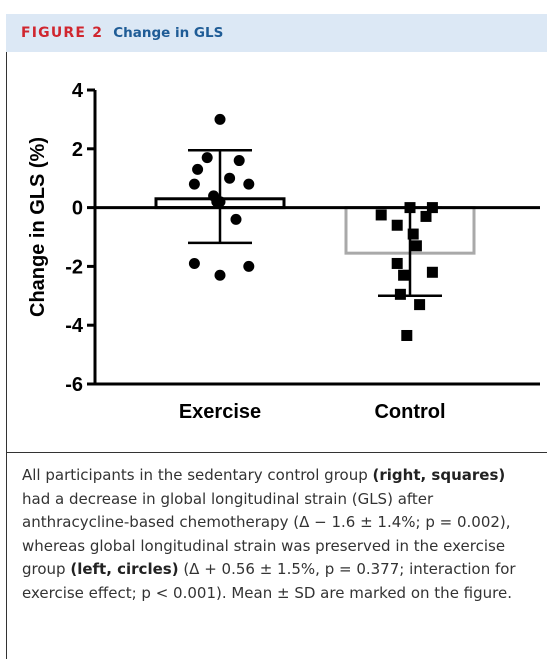 Image resolution: width=547 pixels, height=659 pixels. I want to click on caption-bold-2: (left, circles), so click(124, 569).